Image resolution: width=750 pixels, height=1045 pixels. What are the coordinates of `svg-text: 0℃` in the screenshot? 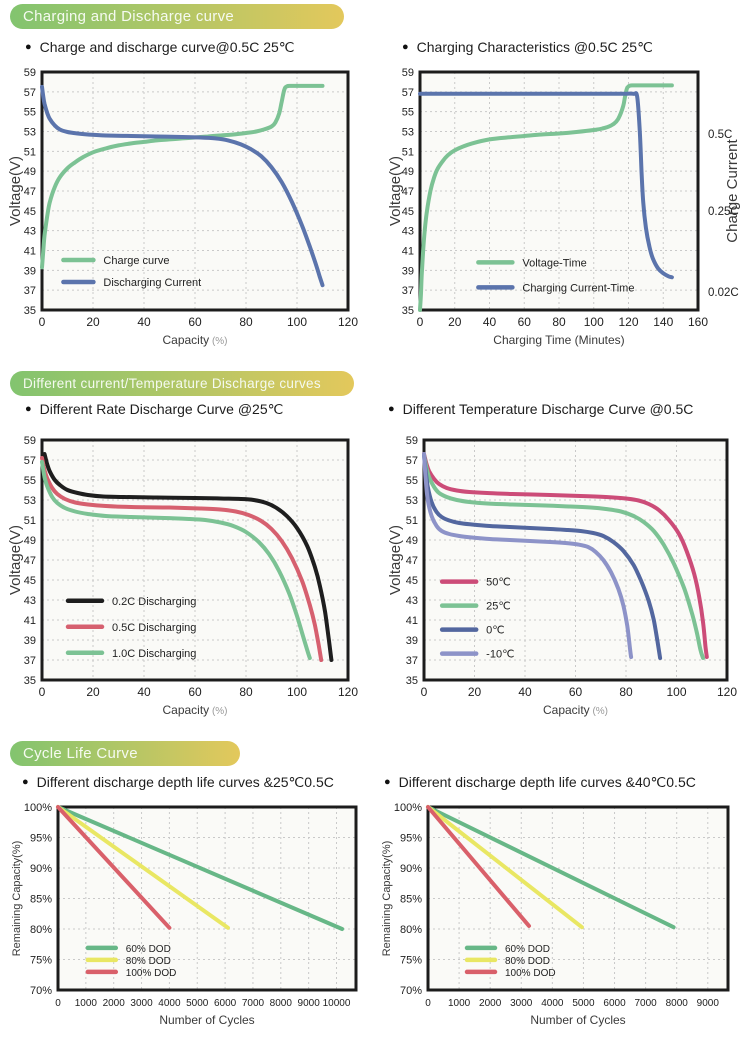 It's located at (495, 631).